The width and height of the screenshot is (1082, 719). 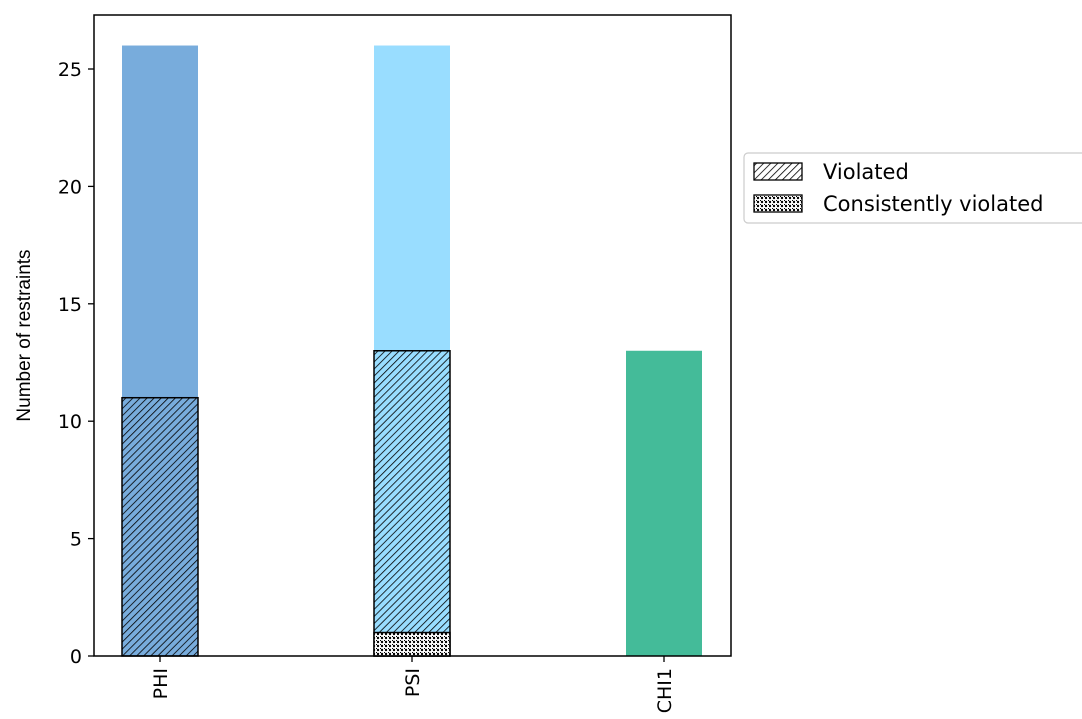 I want to click on y-tick-label: 10, so click(x=70, y=422).